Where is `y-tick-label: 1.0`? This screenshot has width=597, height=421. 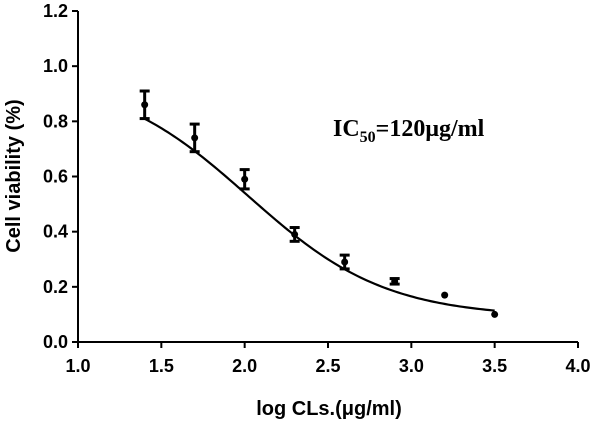
y-tick-label: 1.0 is located at coordinates (55, 66).